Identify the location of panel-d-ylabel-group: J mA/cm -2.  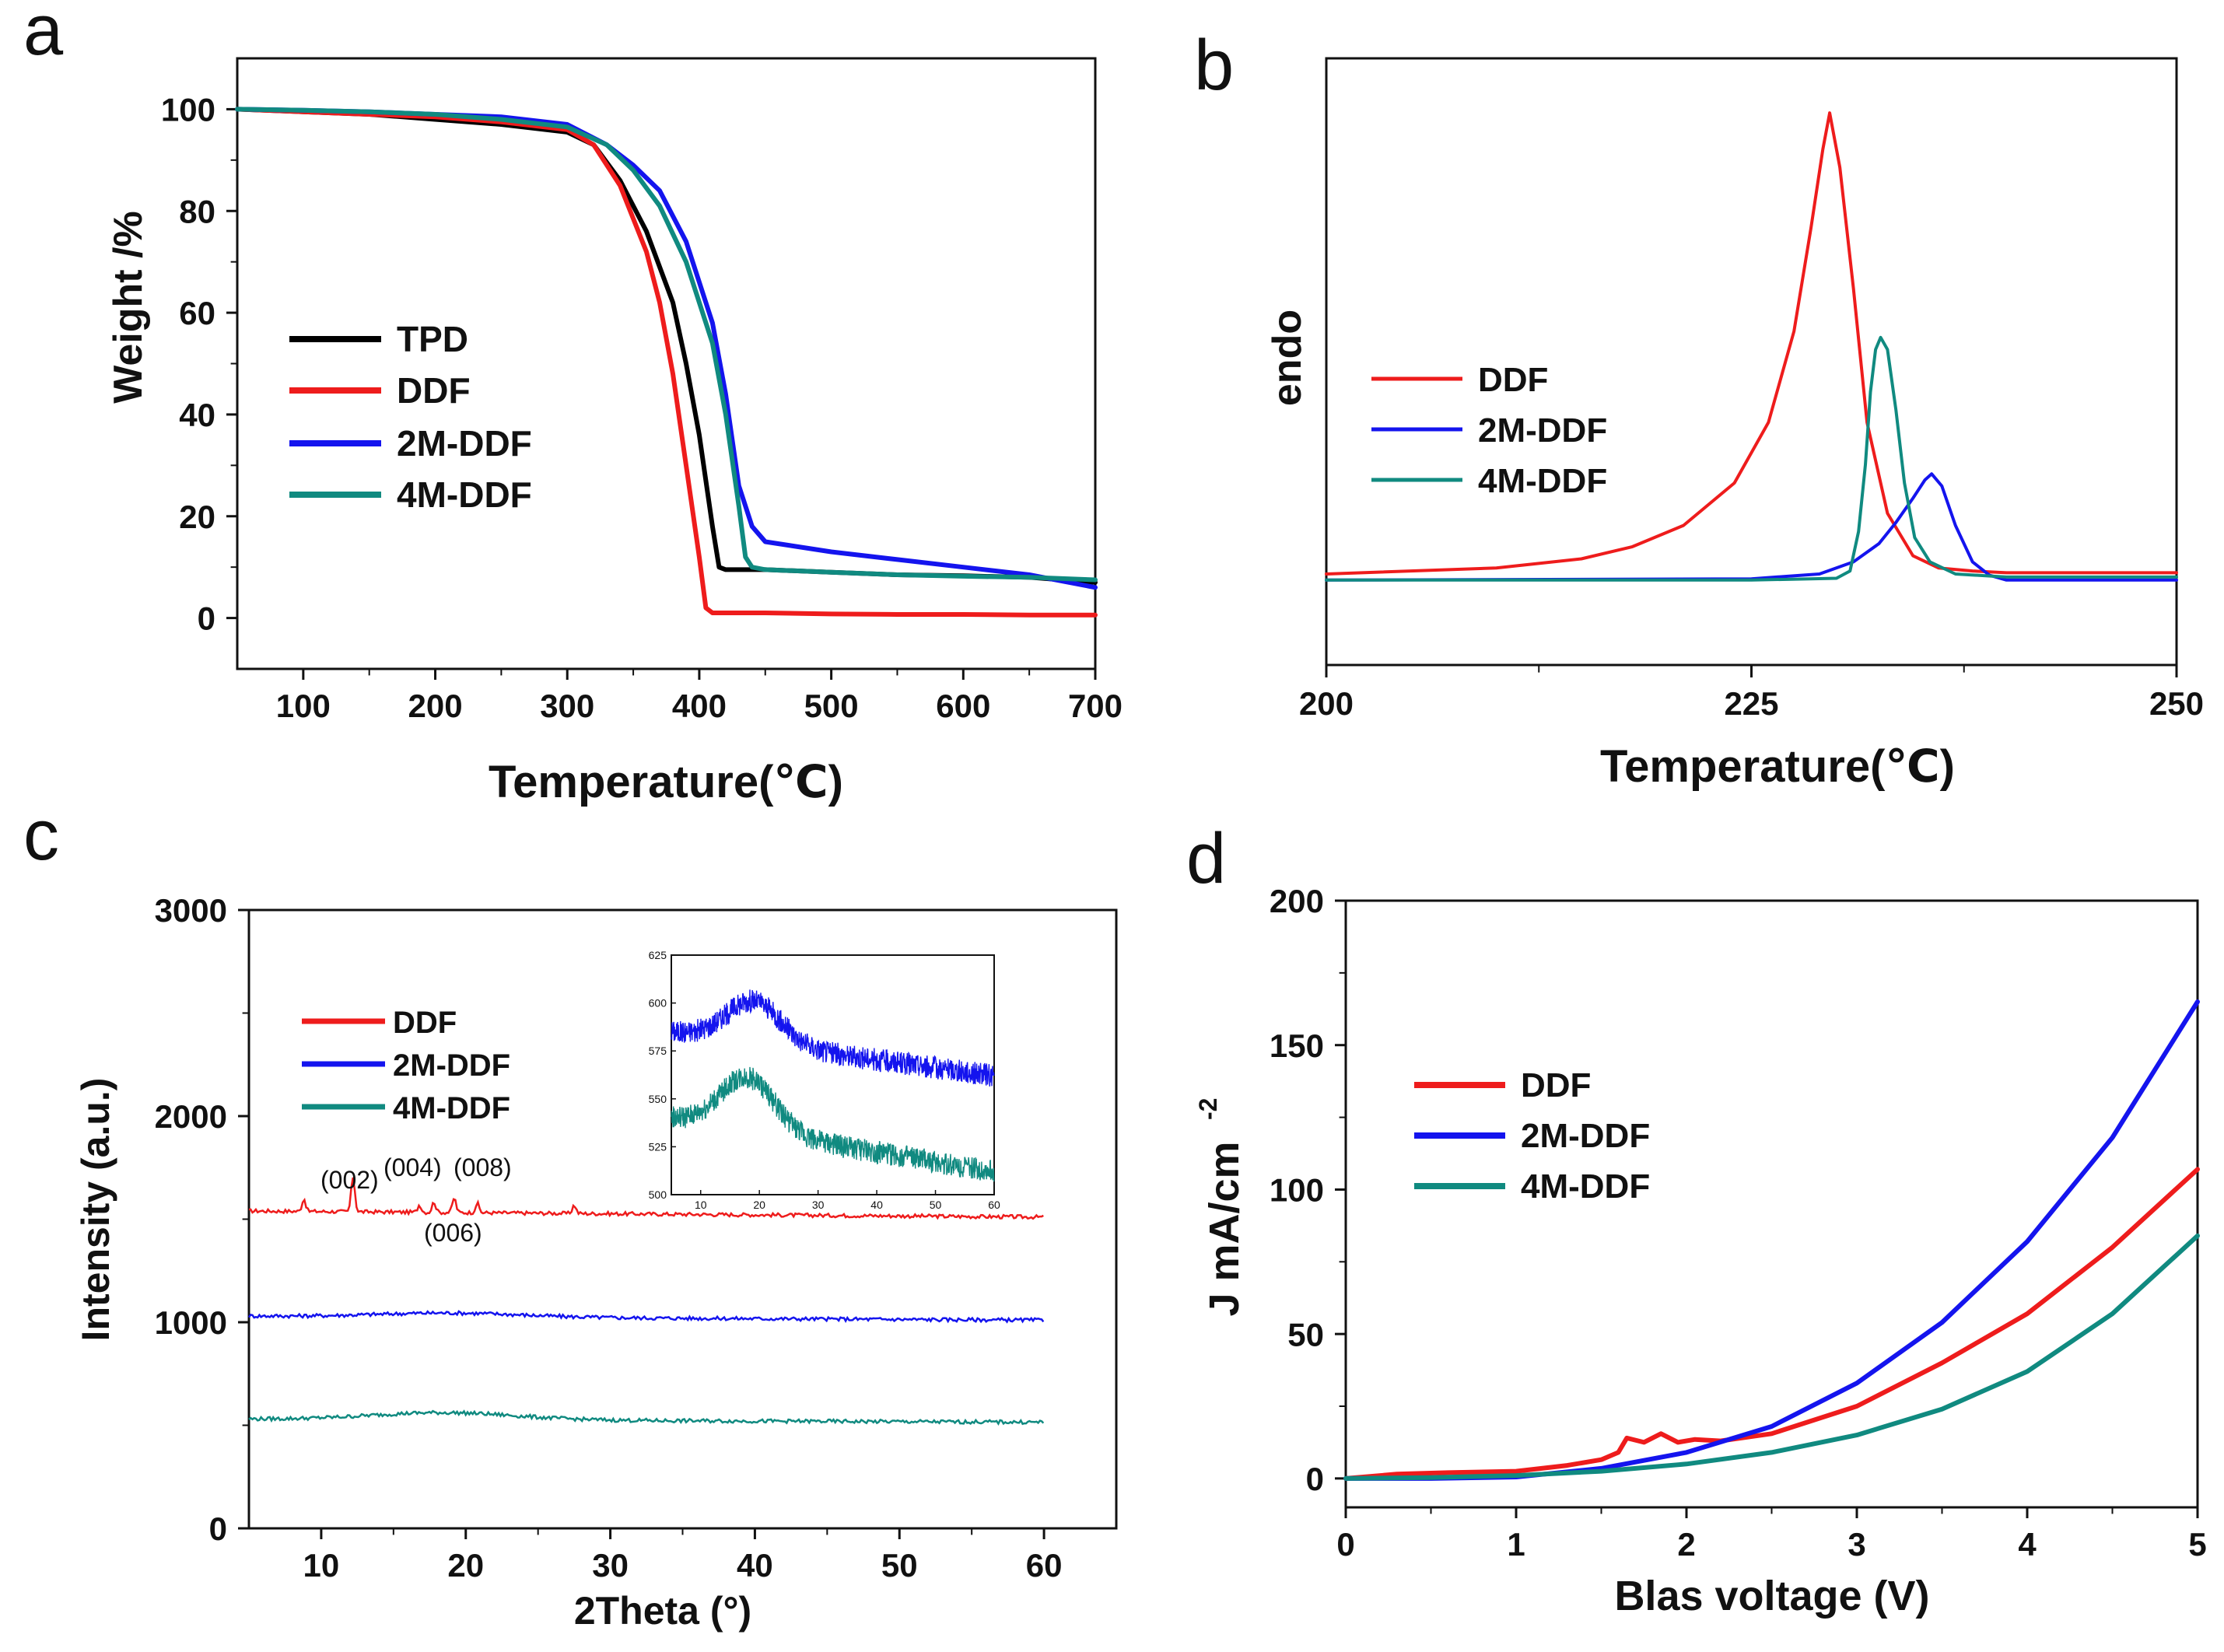
(1221, 1208).